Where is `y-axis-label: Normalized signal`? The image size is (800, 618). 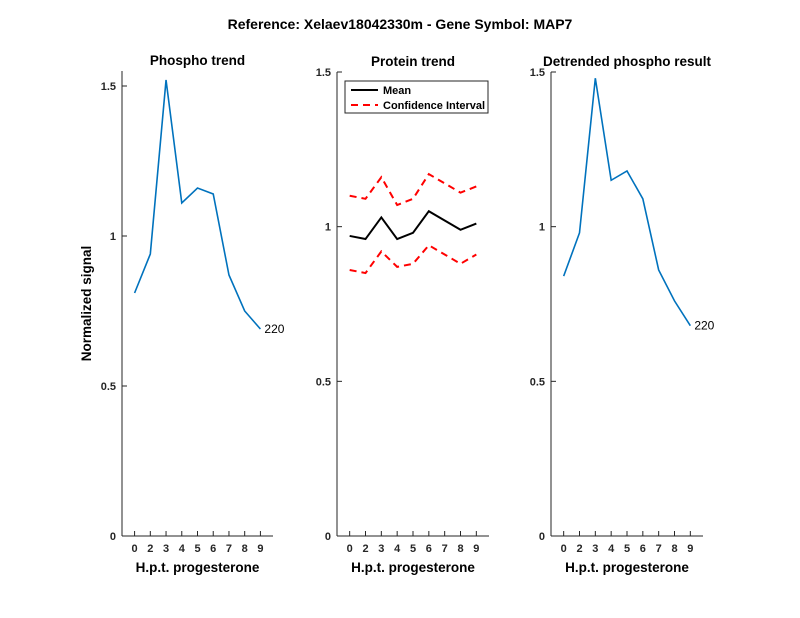
y-axis-label: Normalized signal is located at coordinates (86, 304).